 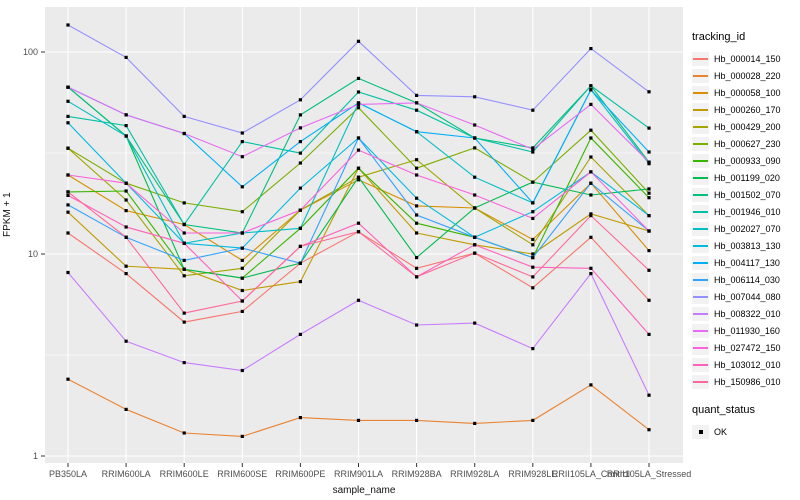 I want to click on legend-entry-label: Hb_011930_160, so click(x=747, y=330).